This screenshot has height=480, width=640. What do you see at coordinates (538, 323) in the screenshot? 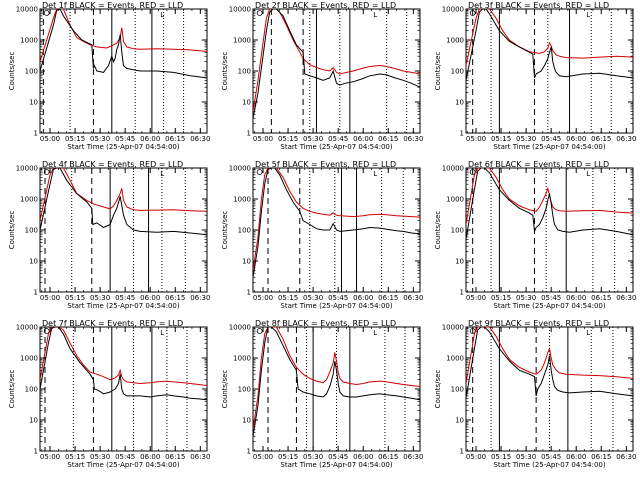
I see `panel-title: Det 9f BLACK = Events, RED = LLD` at bounding box center [538, 323].